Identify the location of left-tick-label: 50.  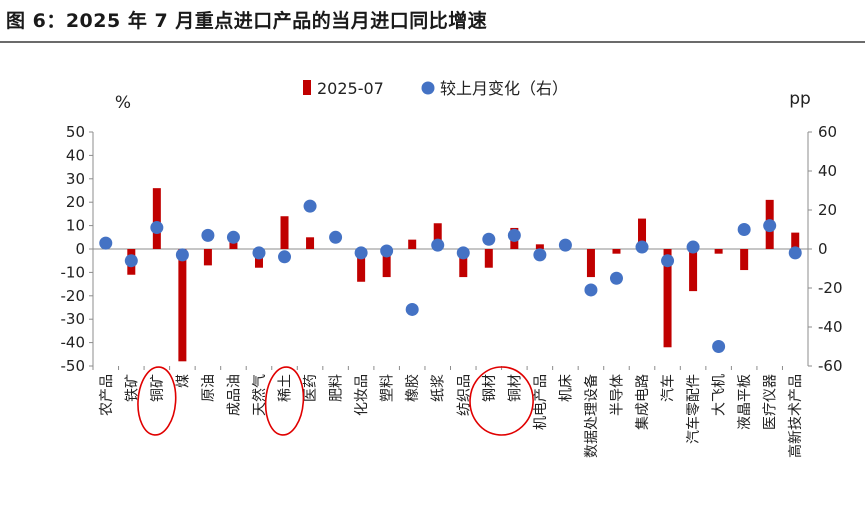
(75, 132).